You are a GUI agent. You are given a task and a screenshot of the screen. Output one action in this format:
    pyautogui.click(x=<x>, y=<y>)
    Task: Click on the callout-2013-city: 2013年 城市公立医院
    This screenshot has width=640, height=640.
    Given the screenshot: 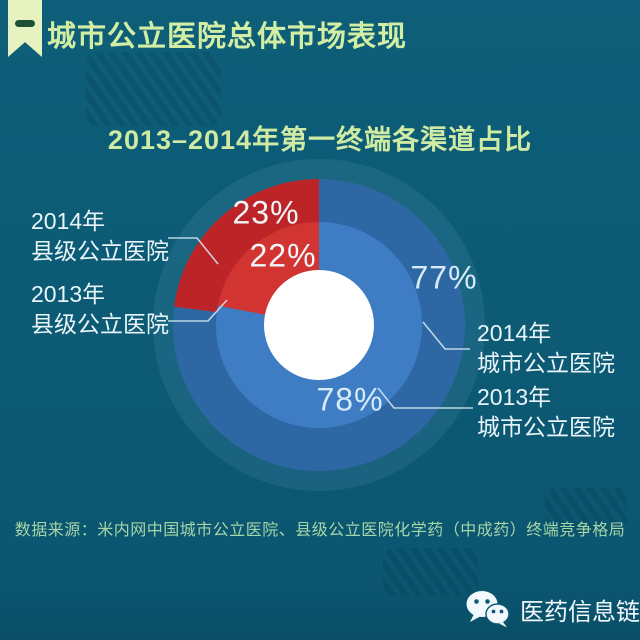 What is the action you would take?
    pyautogui.click(x=546, y=412)
    